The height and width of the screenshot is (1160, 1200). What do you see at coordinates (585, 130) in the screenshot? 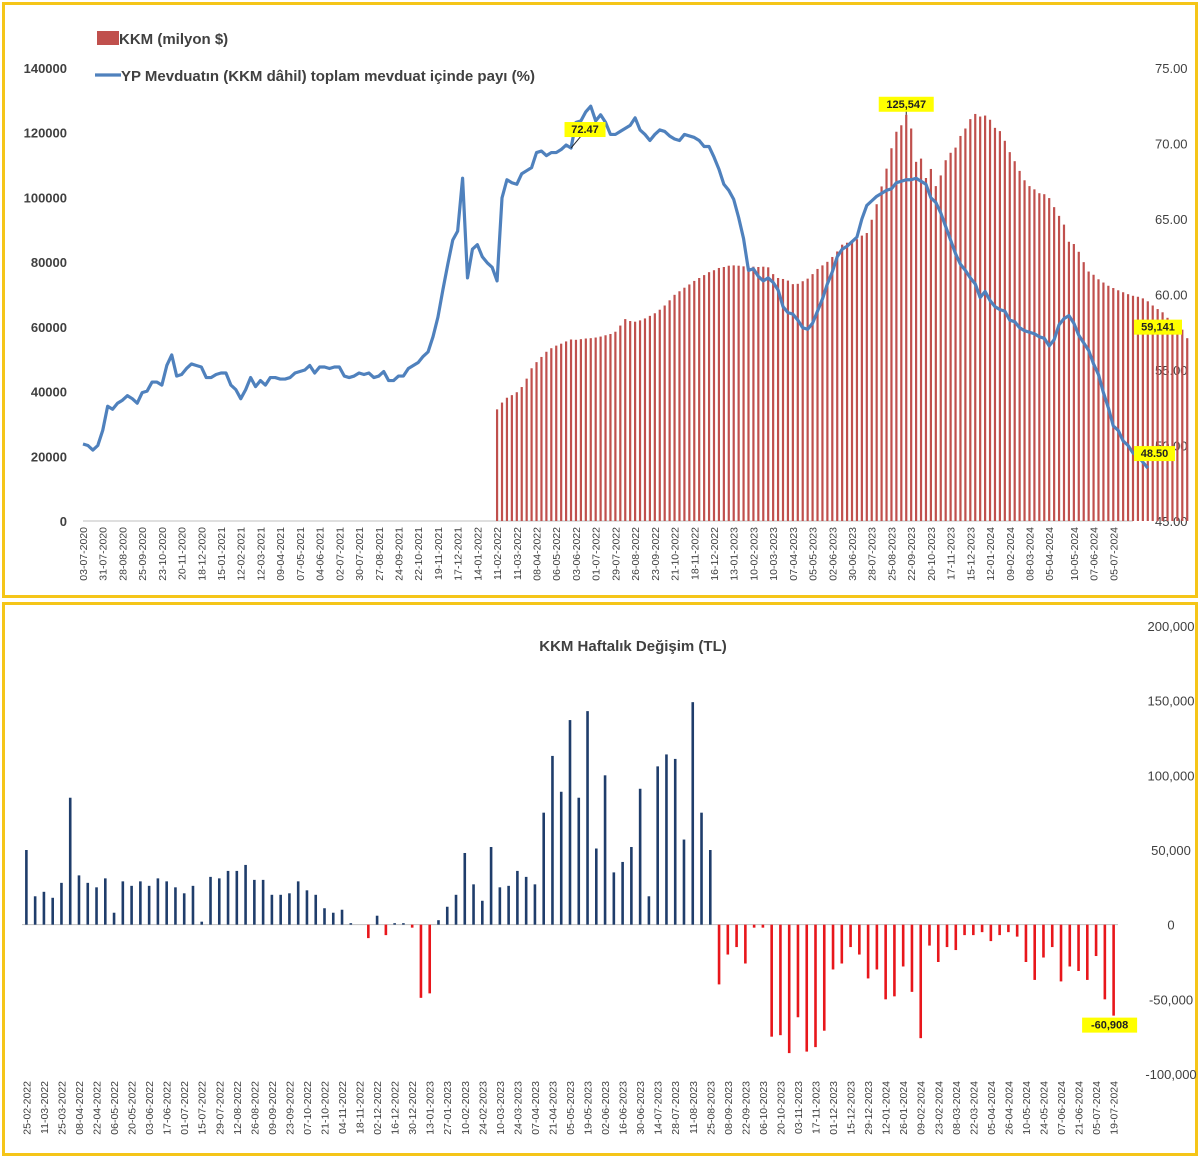
I see `callout-share-peak-bg` at bounding box center [585, 130].